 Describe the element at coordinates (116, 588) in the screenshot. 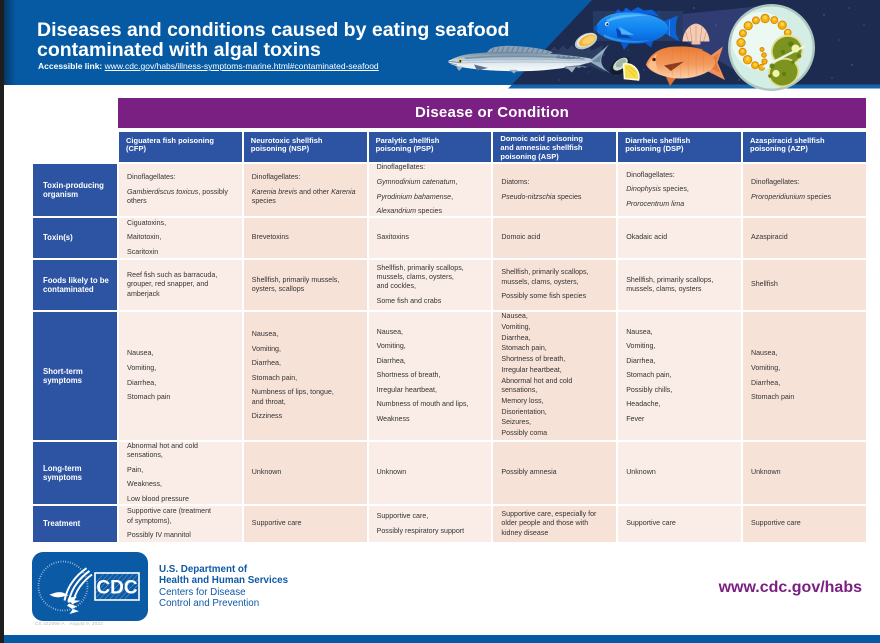

I see `svg-text: CDC` at that location.